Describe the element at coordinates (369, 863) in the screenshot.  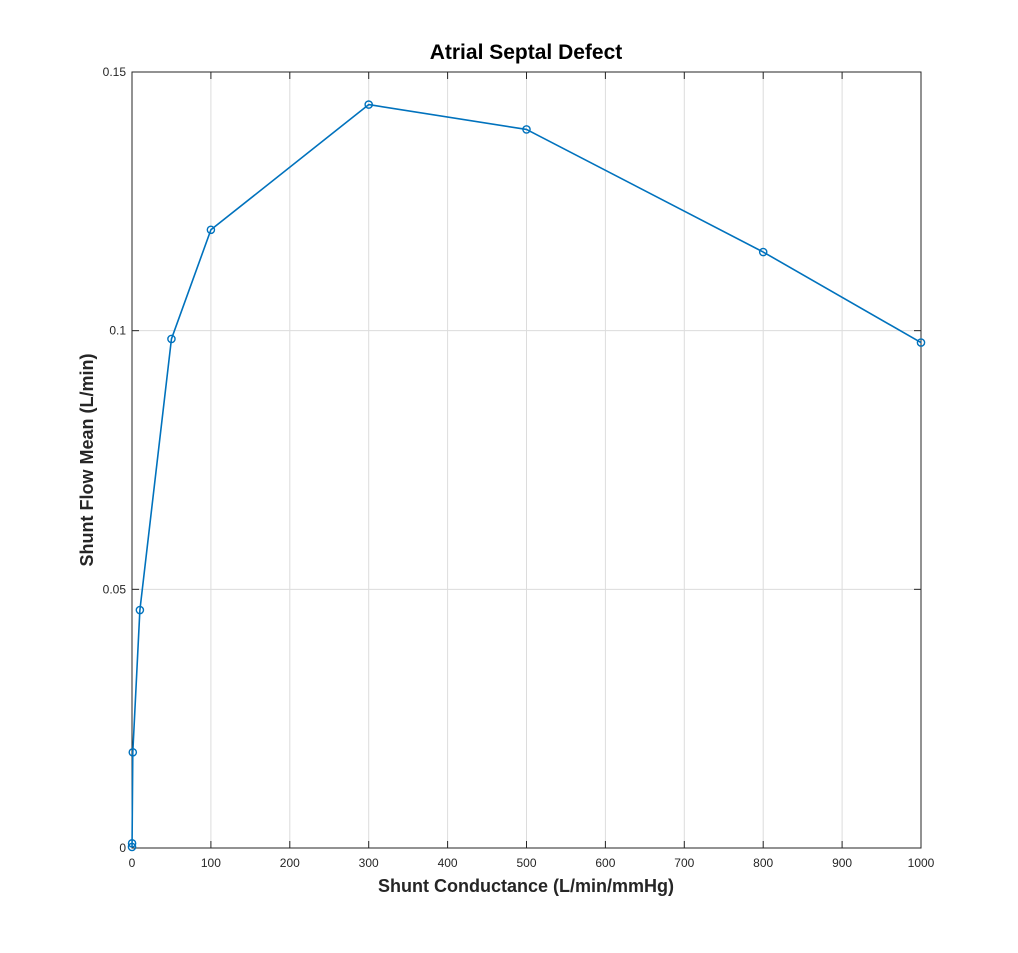
I see `x-tick-label: 300` at that location.